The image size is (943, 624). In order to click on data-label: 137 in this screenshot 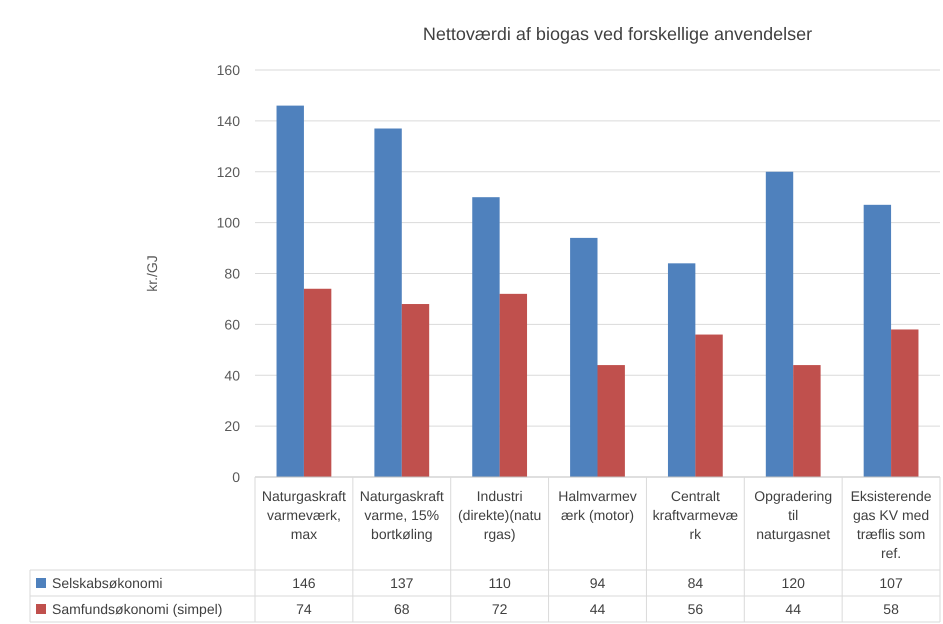, I will do `click(402, 583)`.